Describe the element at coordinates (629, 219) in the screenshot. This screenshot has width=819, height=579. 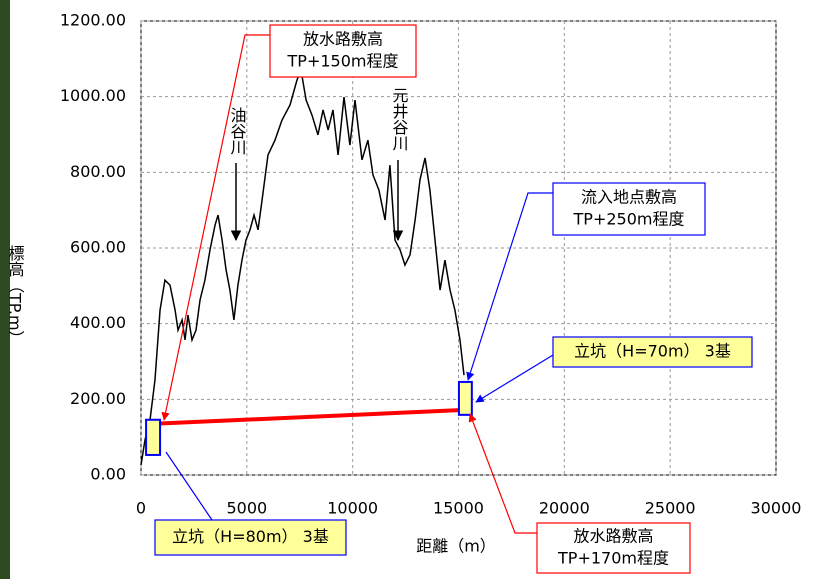
I see `annotation-text: TP+250m程度` at that location.